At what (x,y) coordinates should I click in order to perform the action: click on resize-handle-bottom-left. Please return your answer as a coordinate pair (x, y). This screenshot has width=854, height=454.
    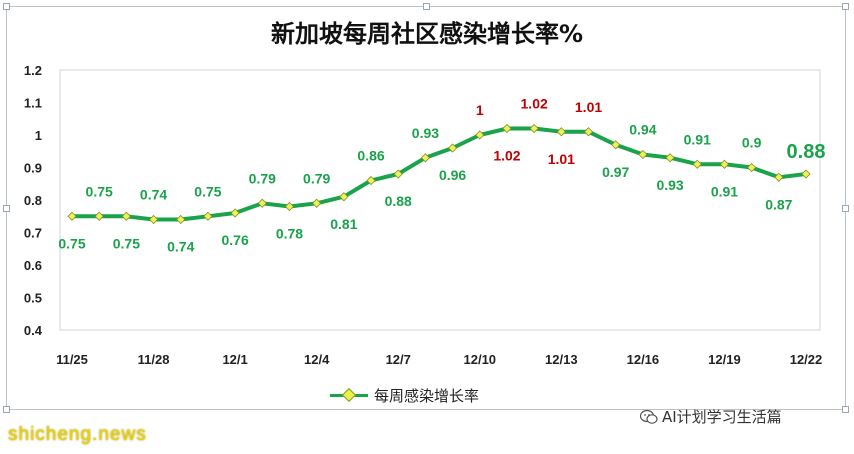
    Looking at the image, I should click on (6, 409).